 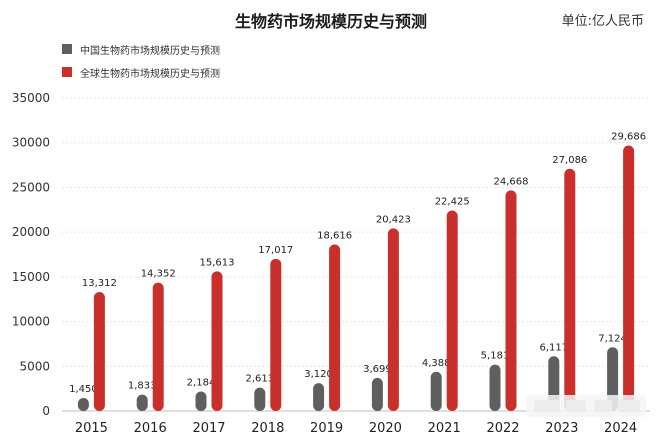 I want to click on y-tick-label: 5000, so click(x=34, y=366).